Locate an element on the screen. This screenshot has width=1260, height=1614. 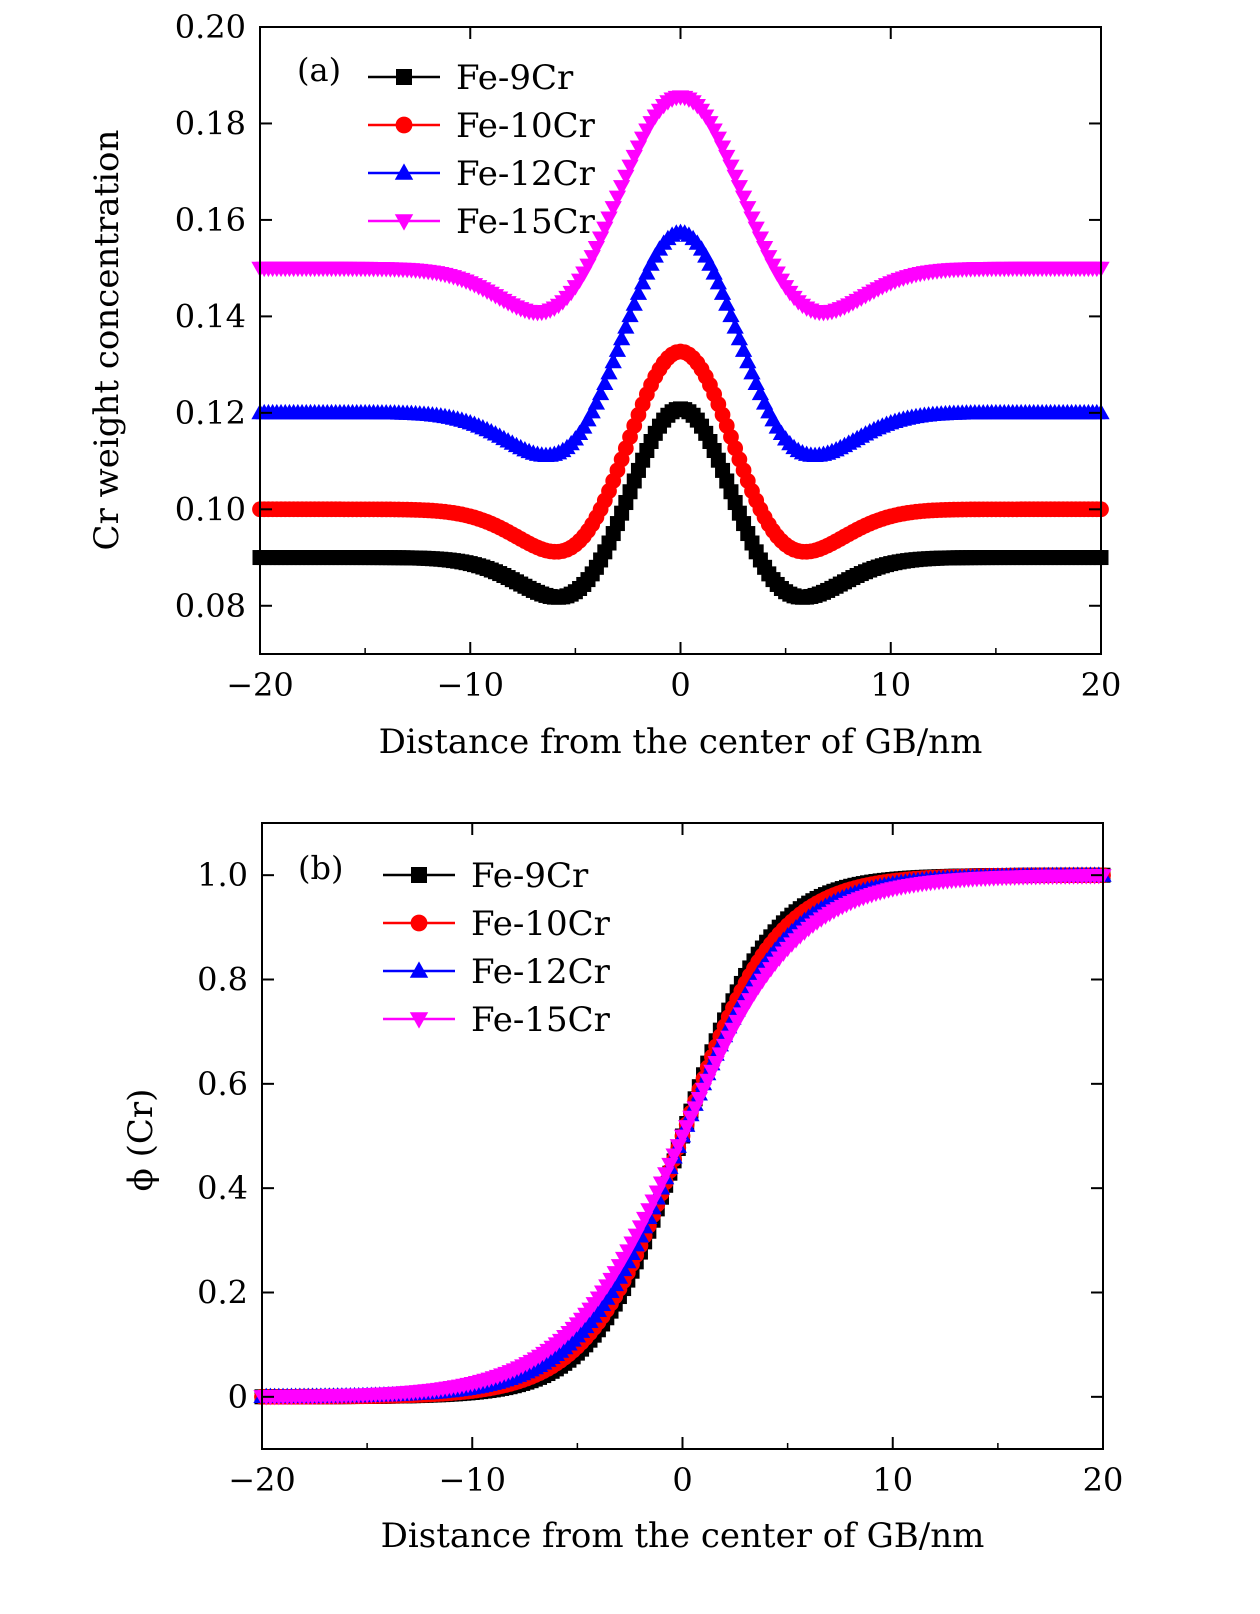
series-line-fe-15cr is located at coordinates (680, 204).